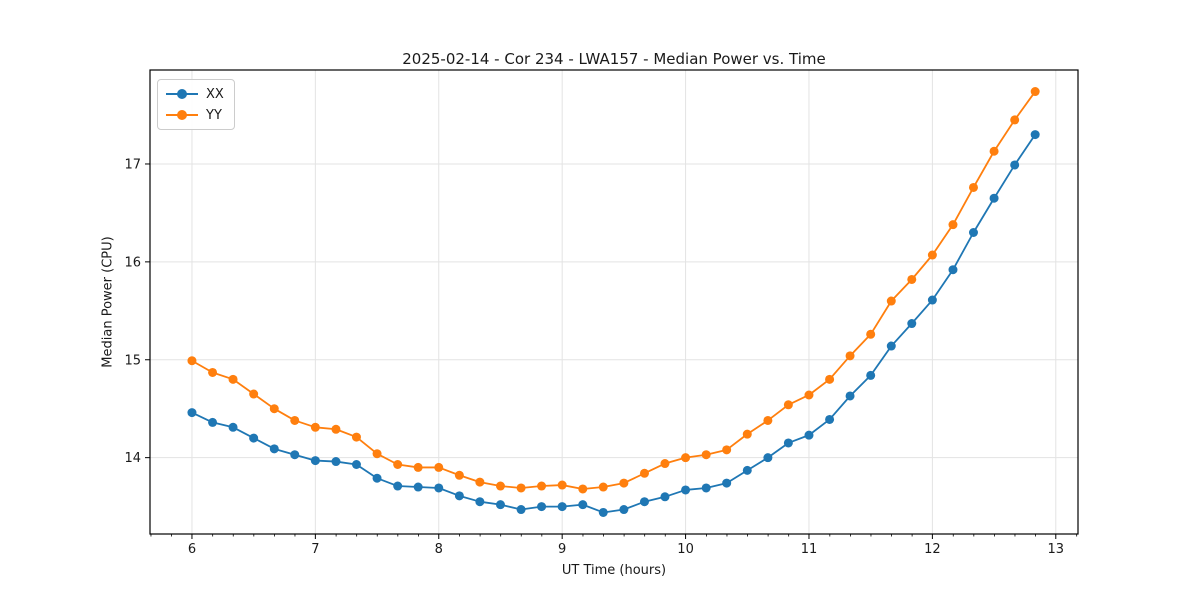 Image resolution: width=1200 pixels, height=600 pixels. What do you see at coordinates (132, 360) in the screenshot?
I see `svg-text: 15` at bounding box center [132, 360].